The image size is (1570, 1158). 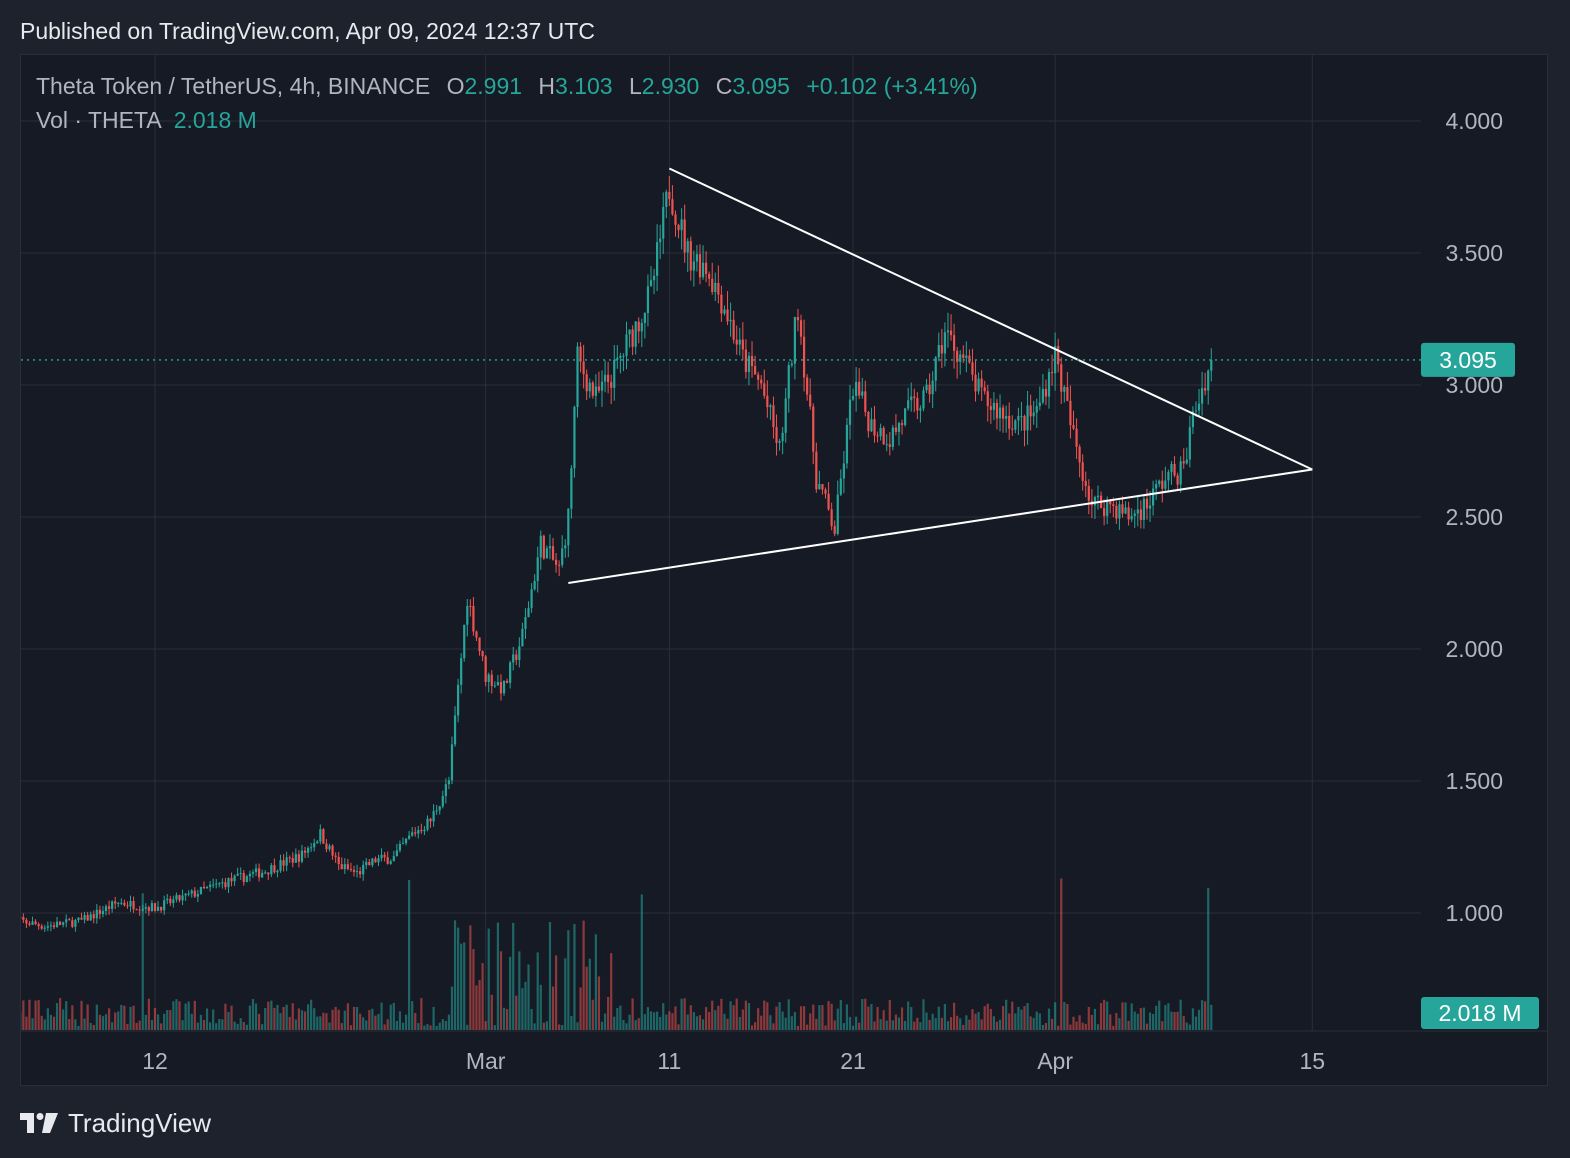 I want to click on y-tick-label: 2.500, so click(x=1474, y=517).